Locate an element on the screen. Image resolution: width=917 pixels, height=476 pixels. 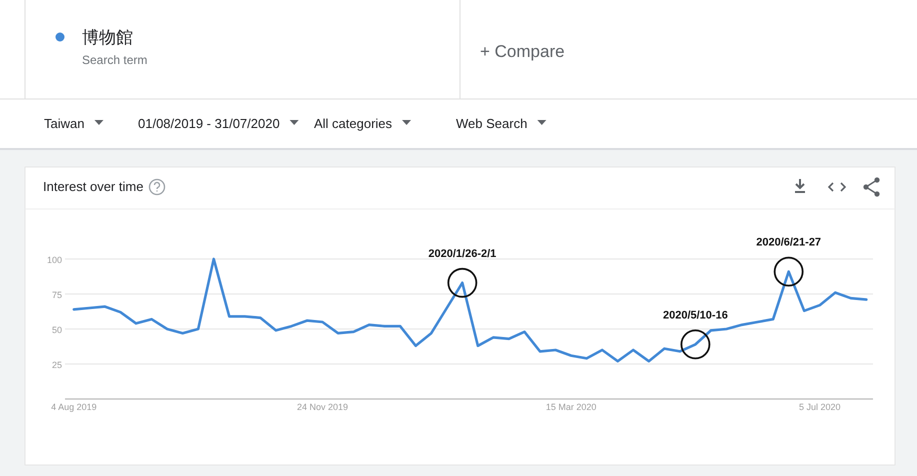
text: Web Search is located at coordinates (492, 123).